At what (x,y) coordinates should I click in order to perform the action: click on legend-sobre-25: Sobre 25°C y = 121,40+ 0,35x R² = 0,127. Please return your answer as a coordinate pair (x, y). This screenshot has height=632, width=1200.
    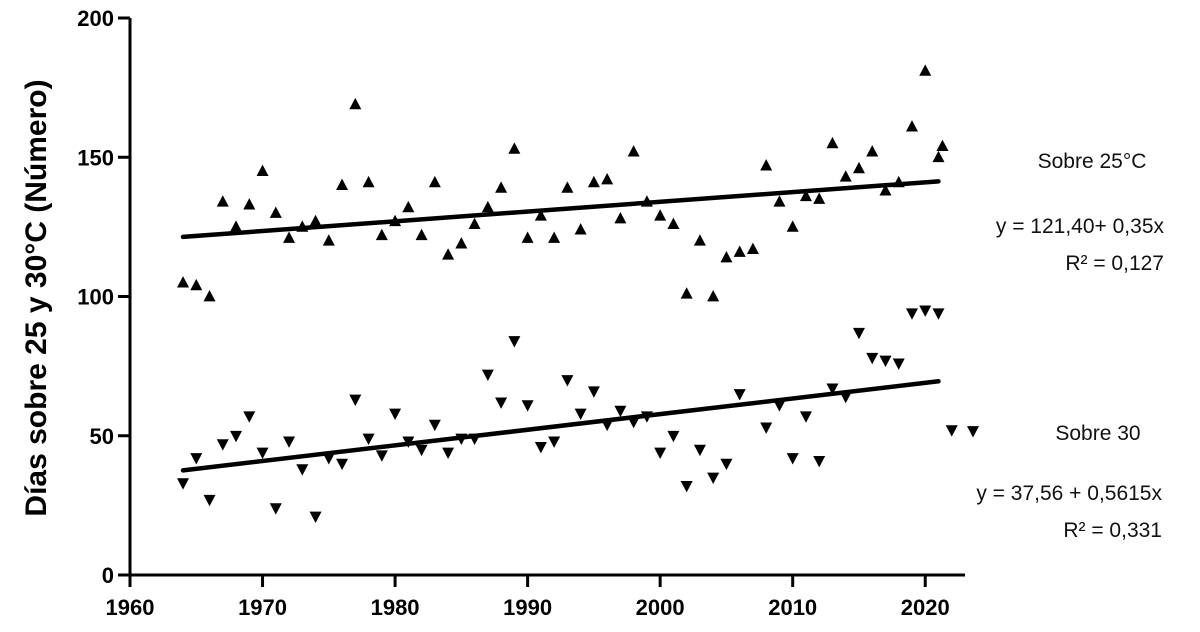
    Looking at the image, I should click on (1080, 212).